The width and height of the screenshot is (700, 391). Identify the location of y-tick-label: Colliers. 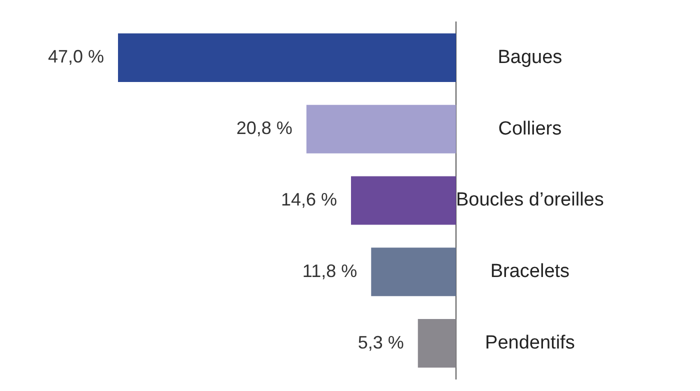
(530, 129).